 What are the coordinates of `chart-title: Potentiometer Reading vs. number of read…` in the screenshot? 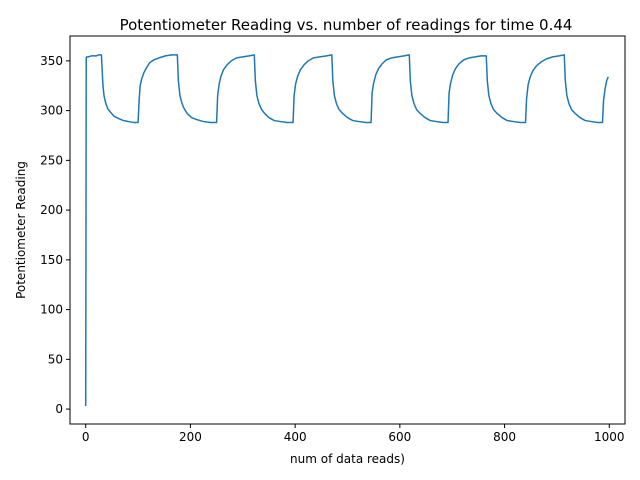 It's located at (346, 25).